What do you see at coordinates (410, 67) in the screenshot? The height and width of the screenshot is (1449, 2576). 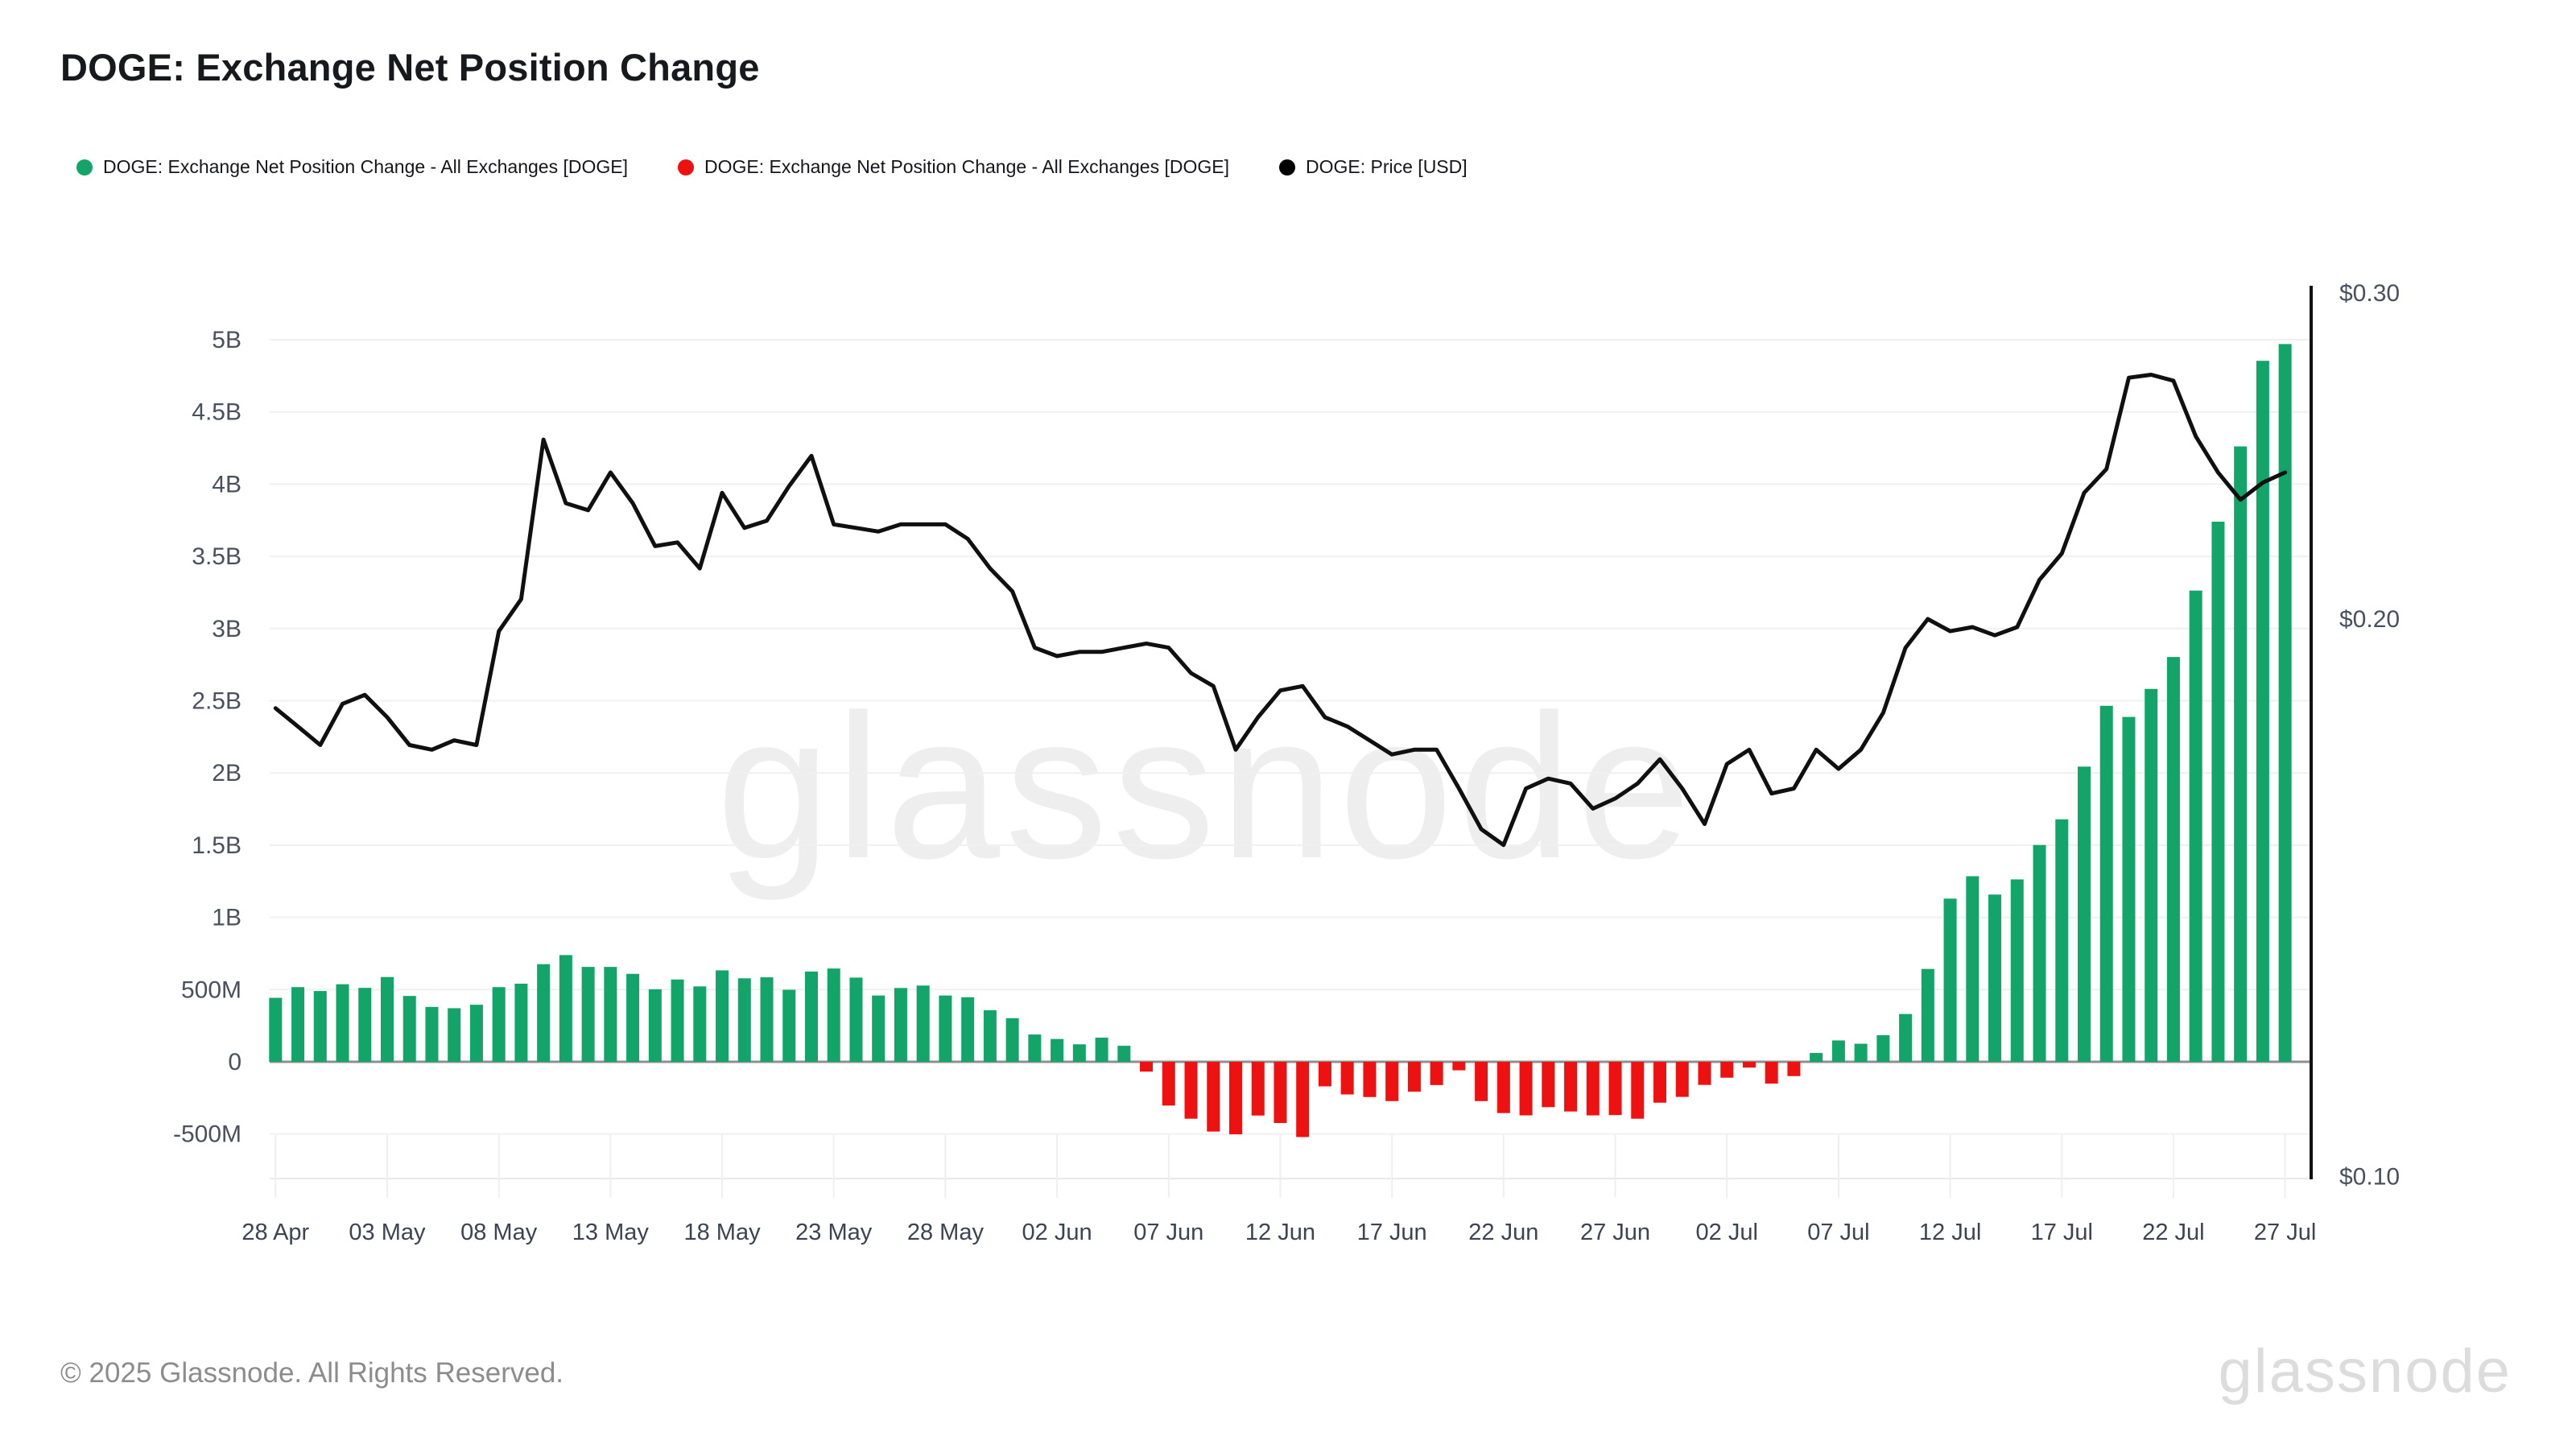 I see `page-title: DOGE: Exchange Net Position Change` at bounding box center [410, 67].